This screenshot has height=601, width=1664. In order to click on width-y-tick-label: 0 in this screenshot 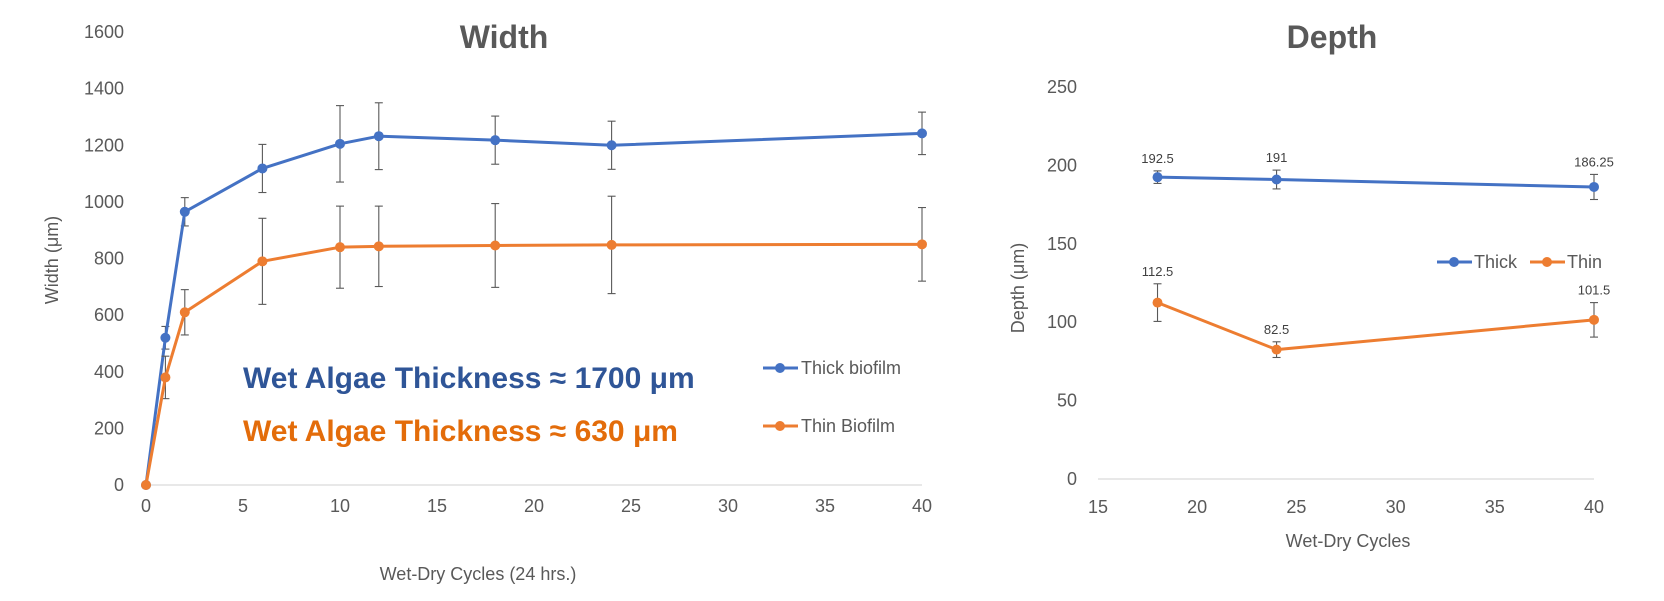, I will do `click(119, 485)`.